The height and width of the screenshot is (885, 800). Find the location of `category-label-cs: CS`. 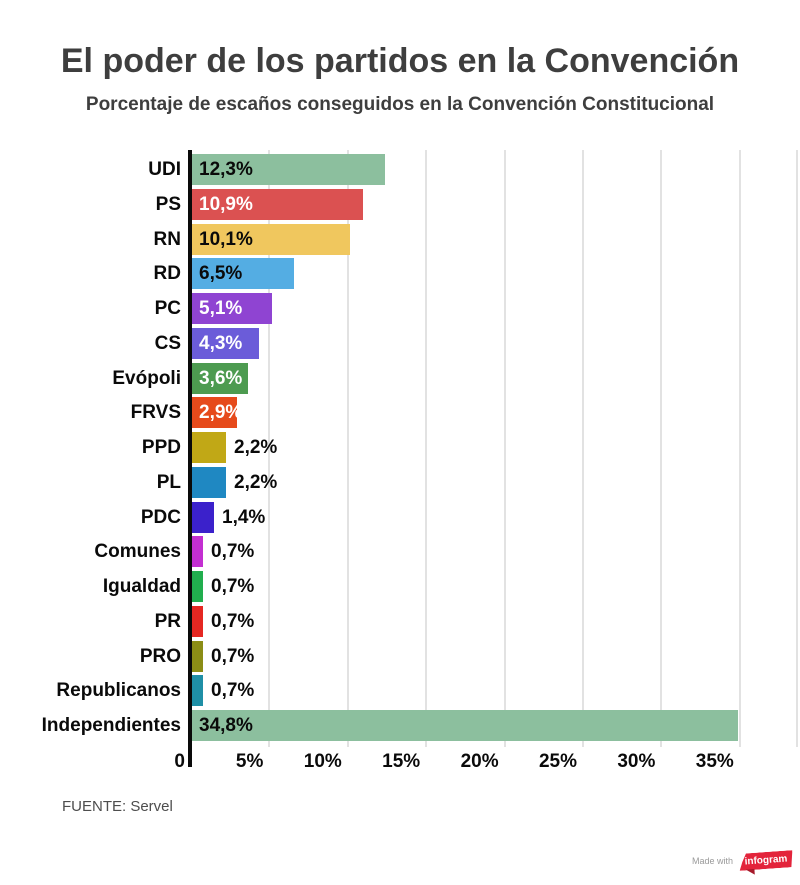

category-label-cs: CS is located at coordinates (167, 343).